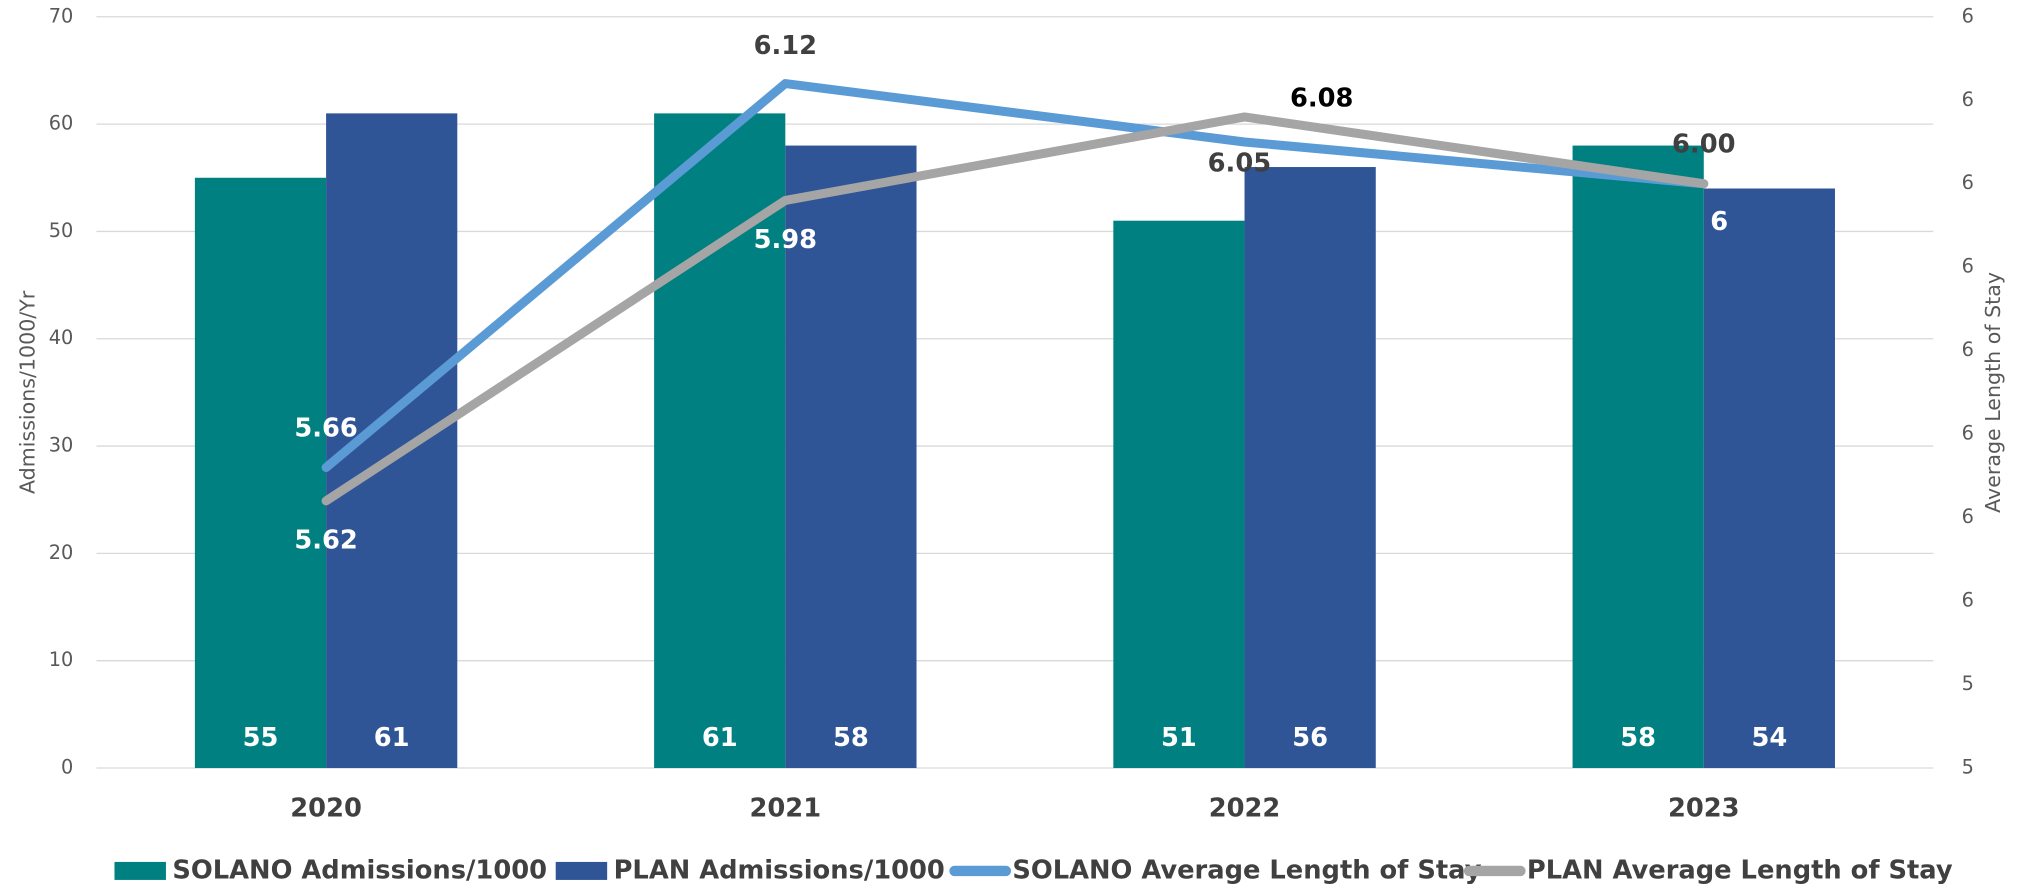 This screenshot has height=894, width=2017. I want to click on line-label: 5.98, so click(785, 240).